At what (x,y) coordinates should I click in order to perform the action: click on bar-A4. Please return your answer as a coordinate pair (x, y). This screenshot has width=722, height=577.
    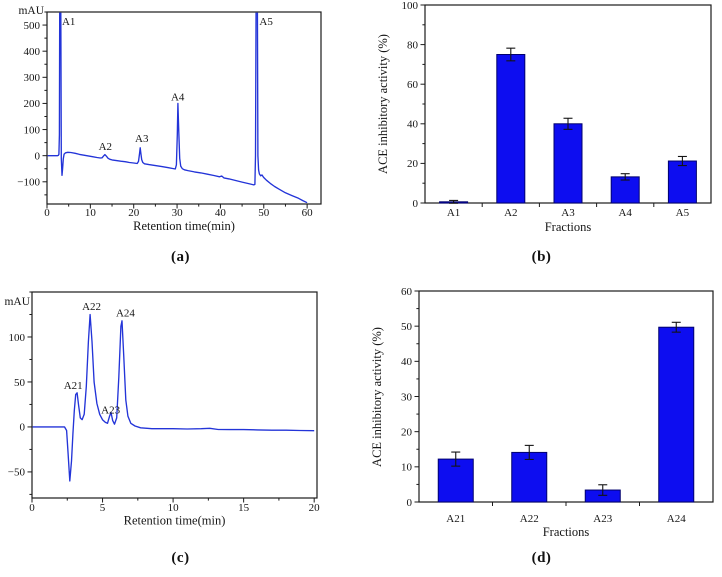
    Looking at the image, I should click on (625, 190).